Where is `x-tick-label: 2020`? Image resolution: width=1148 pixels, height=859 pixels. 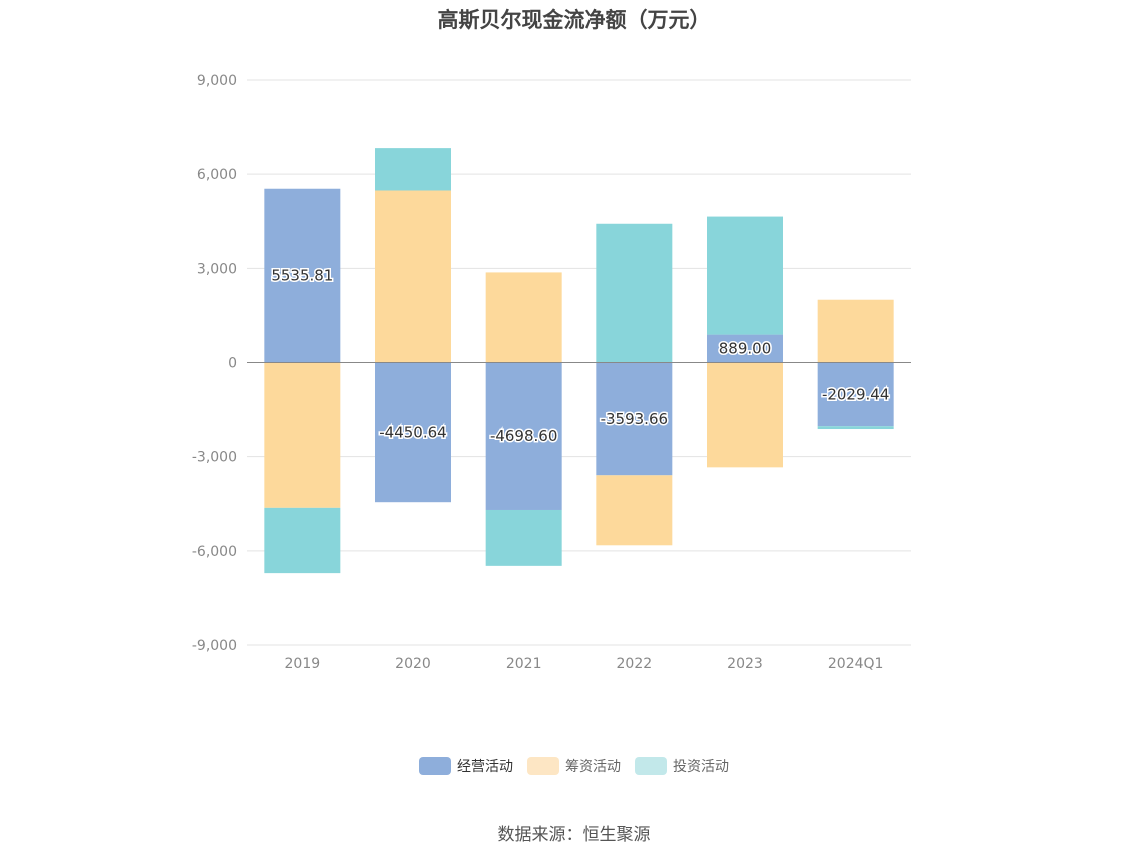 x-tick-label: 2020 is located at coordinates (413, 664).